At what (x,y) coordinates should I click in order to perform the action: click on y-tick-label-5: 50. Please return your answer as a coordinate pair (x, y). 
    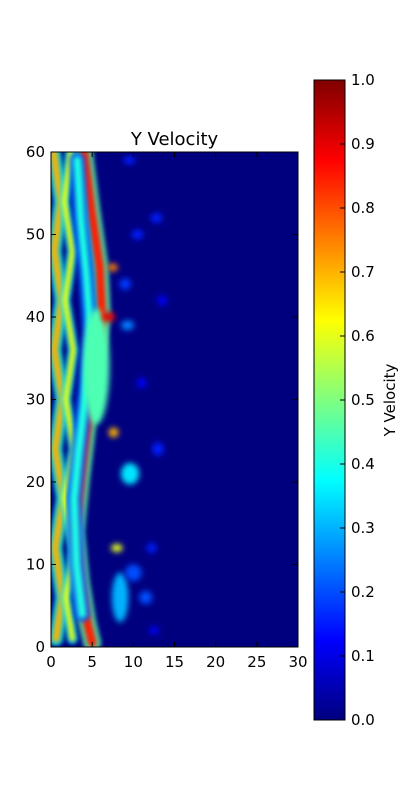
    Looking at the image, I should click on (35, 235).